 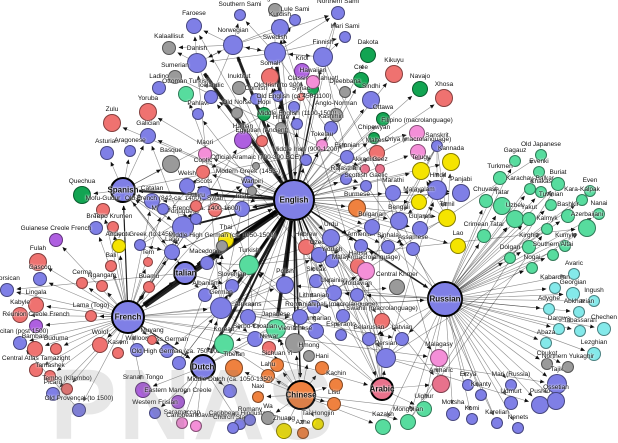 What do you see at coordinates (382, 389) in the screenshot?
I see `graph-node-arabic` at bounding box center [382, 389].